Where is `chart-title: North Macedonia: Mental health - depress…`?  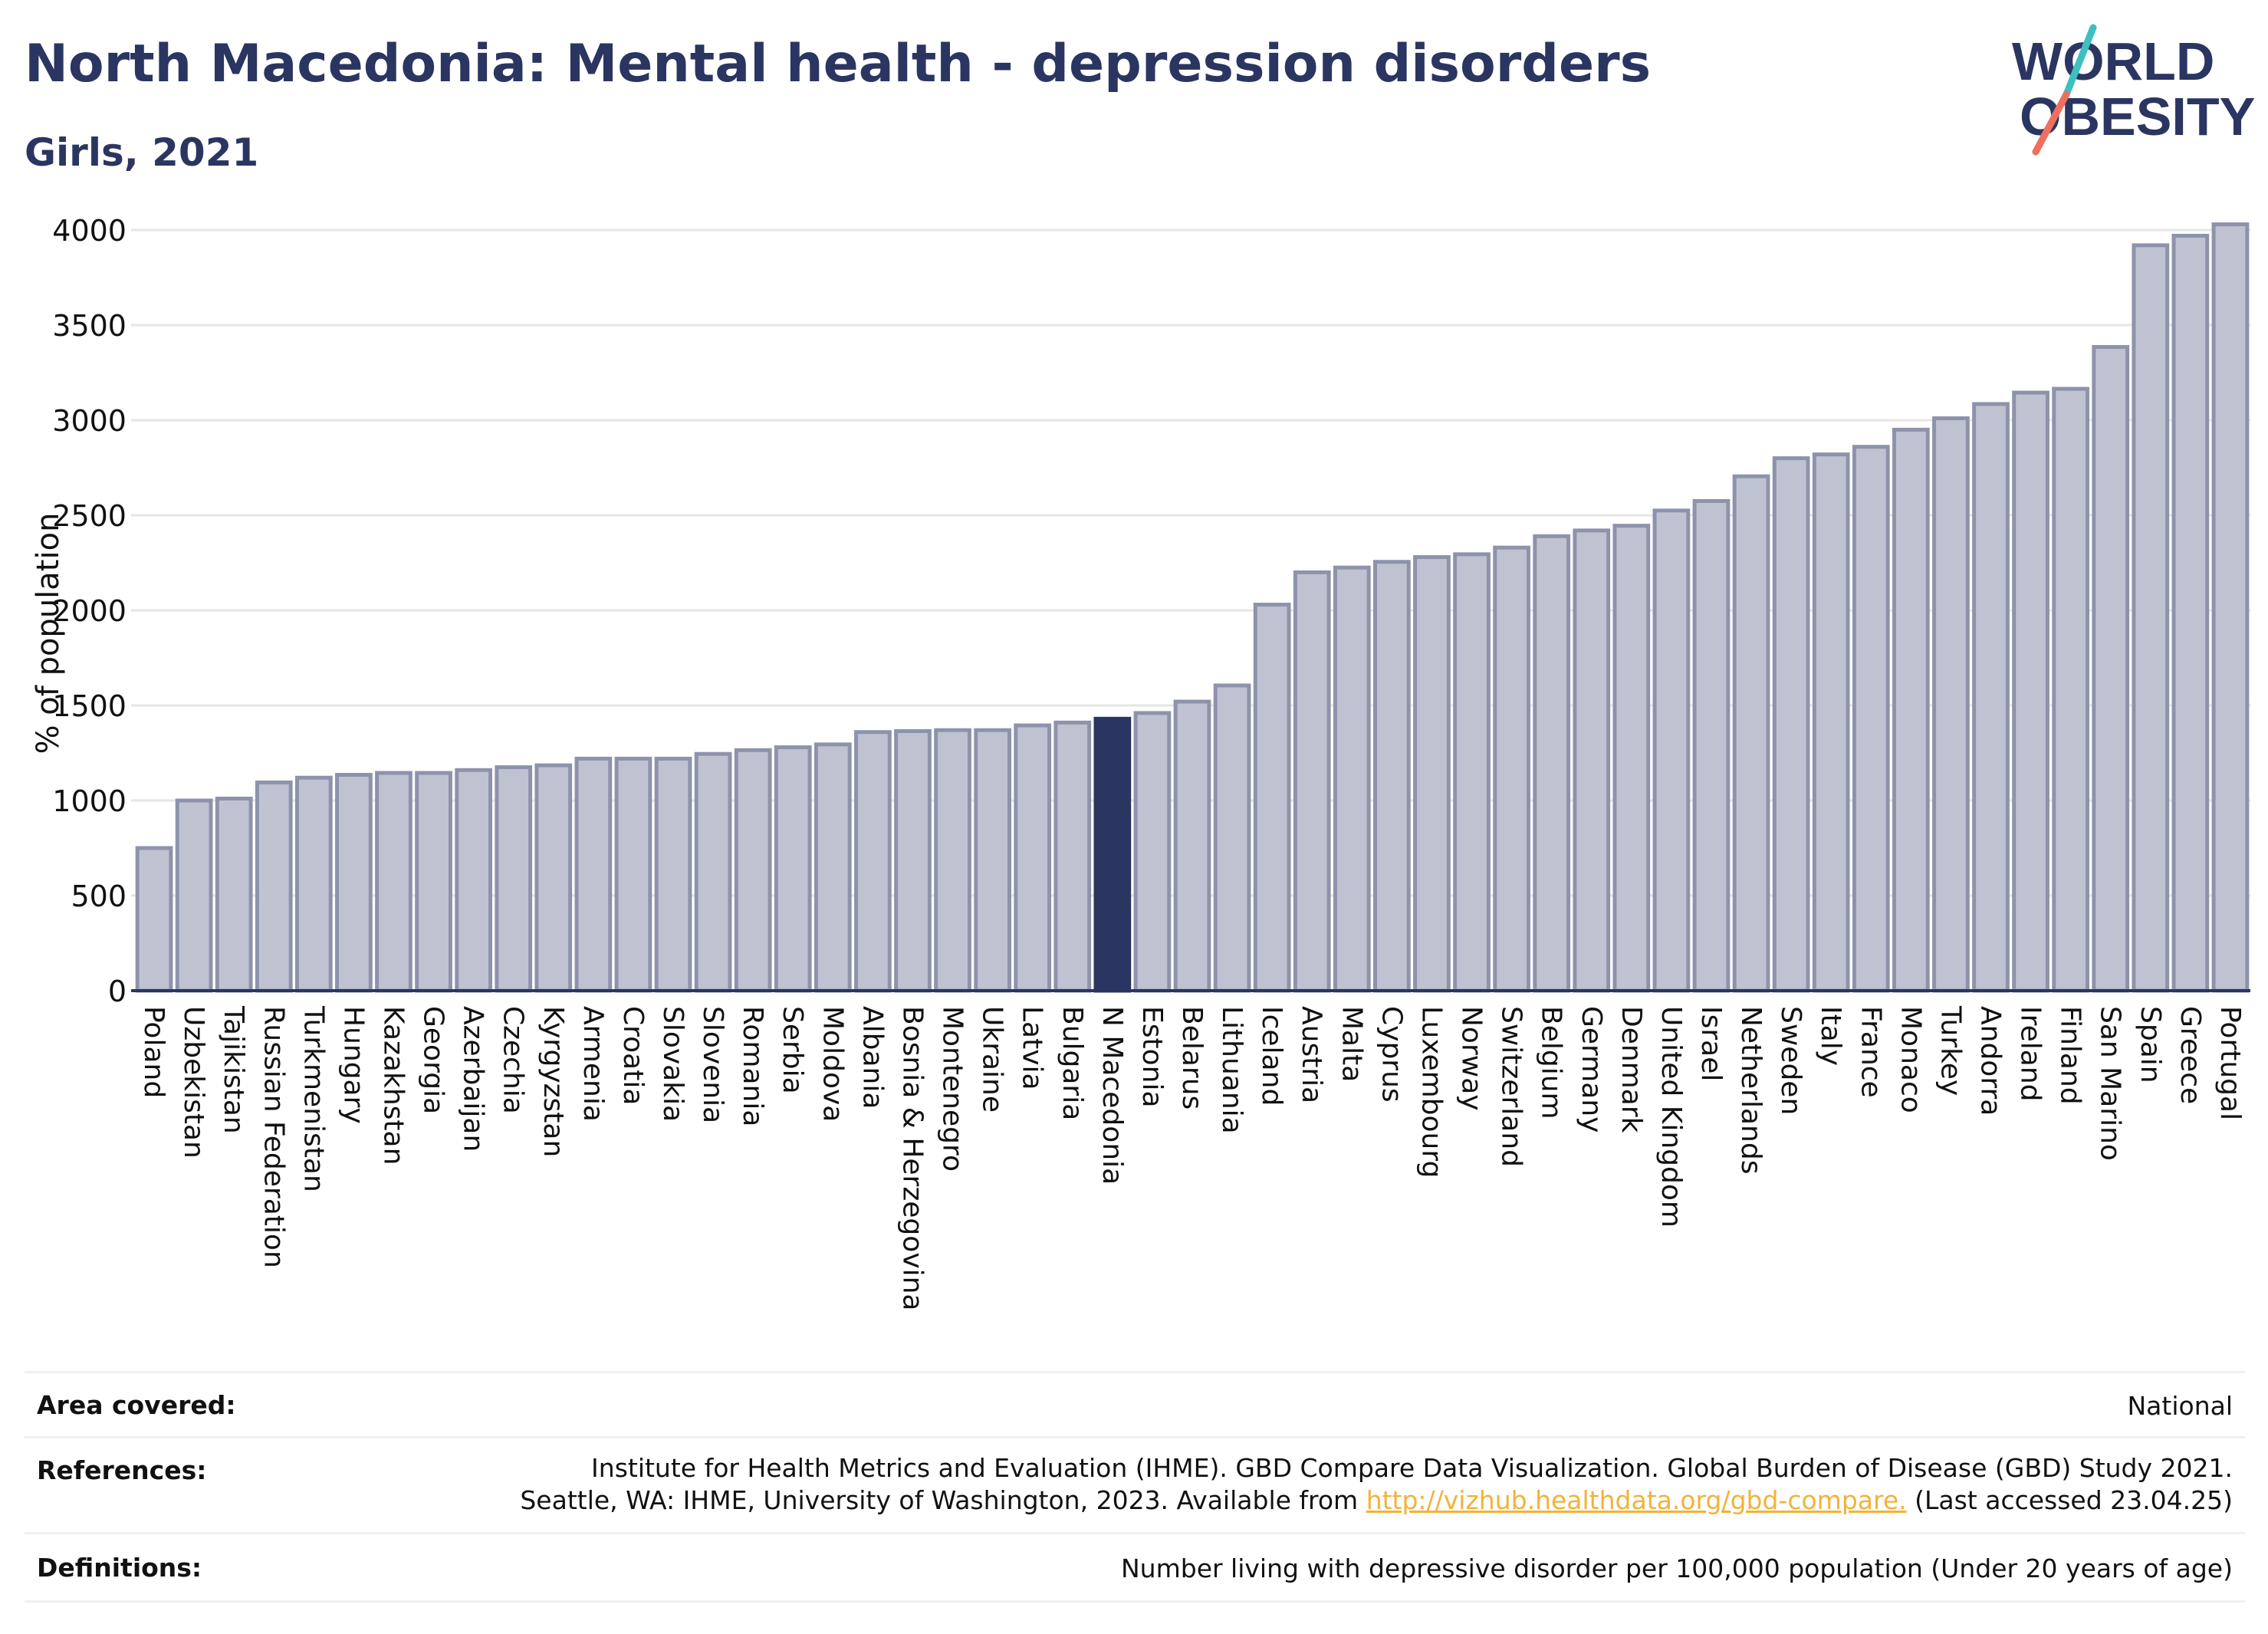
chart-title: North Macedonia: Mental health - depress… is located at coordinates (838, 64).